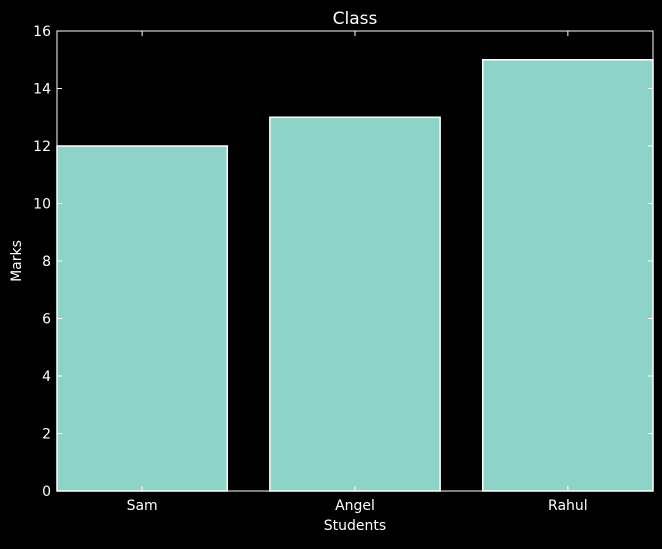  What do you see at coordinates (46, 492) in the screenshot?
I see `y-tick-label: 0` at bounding box center [46, 492].